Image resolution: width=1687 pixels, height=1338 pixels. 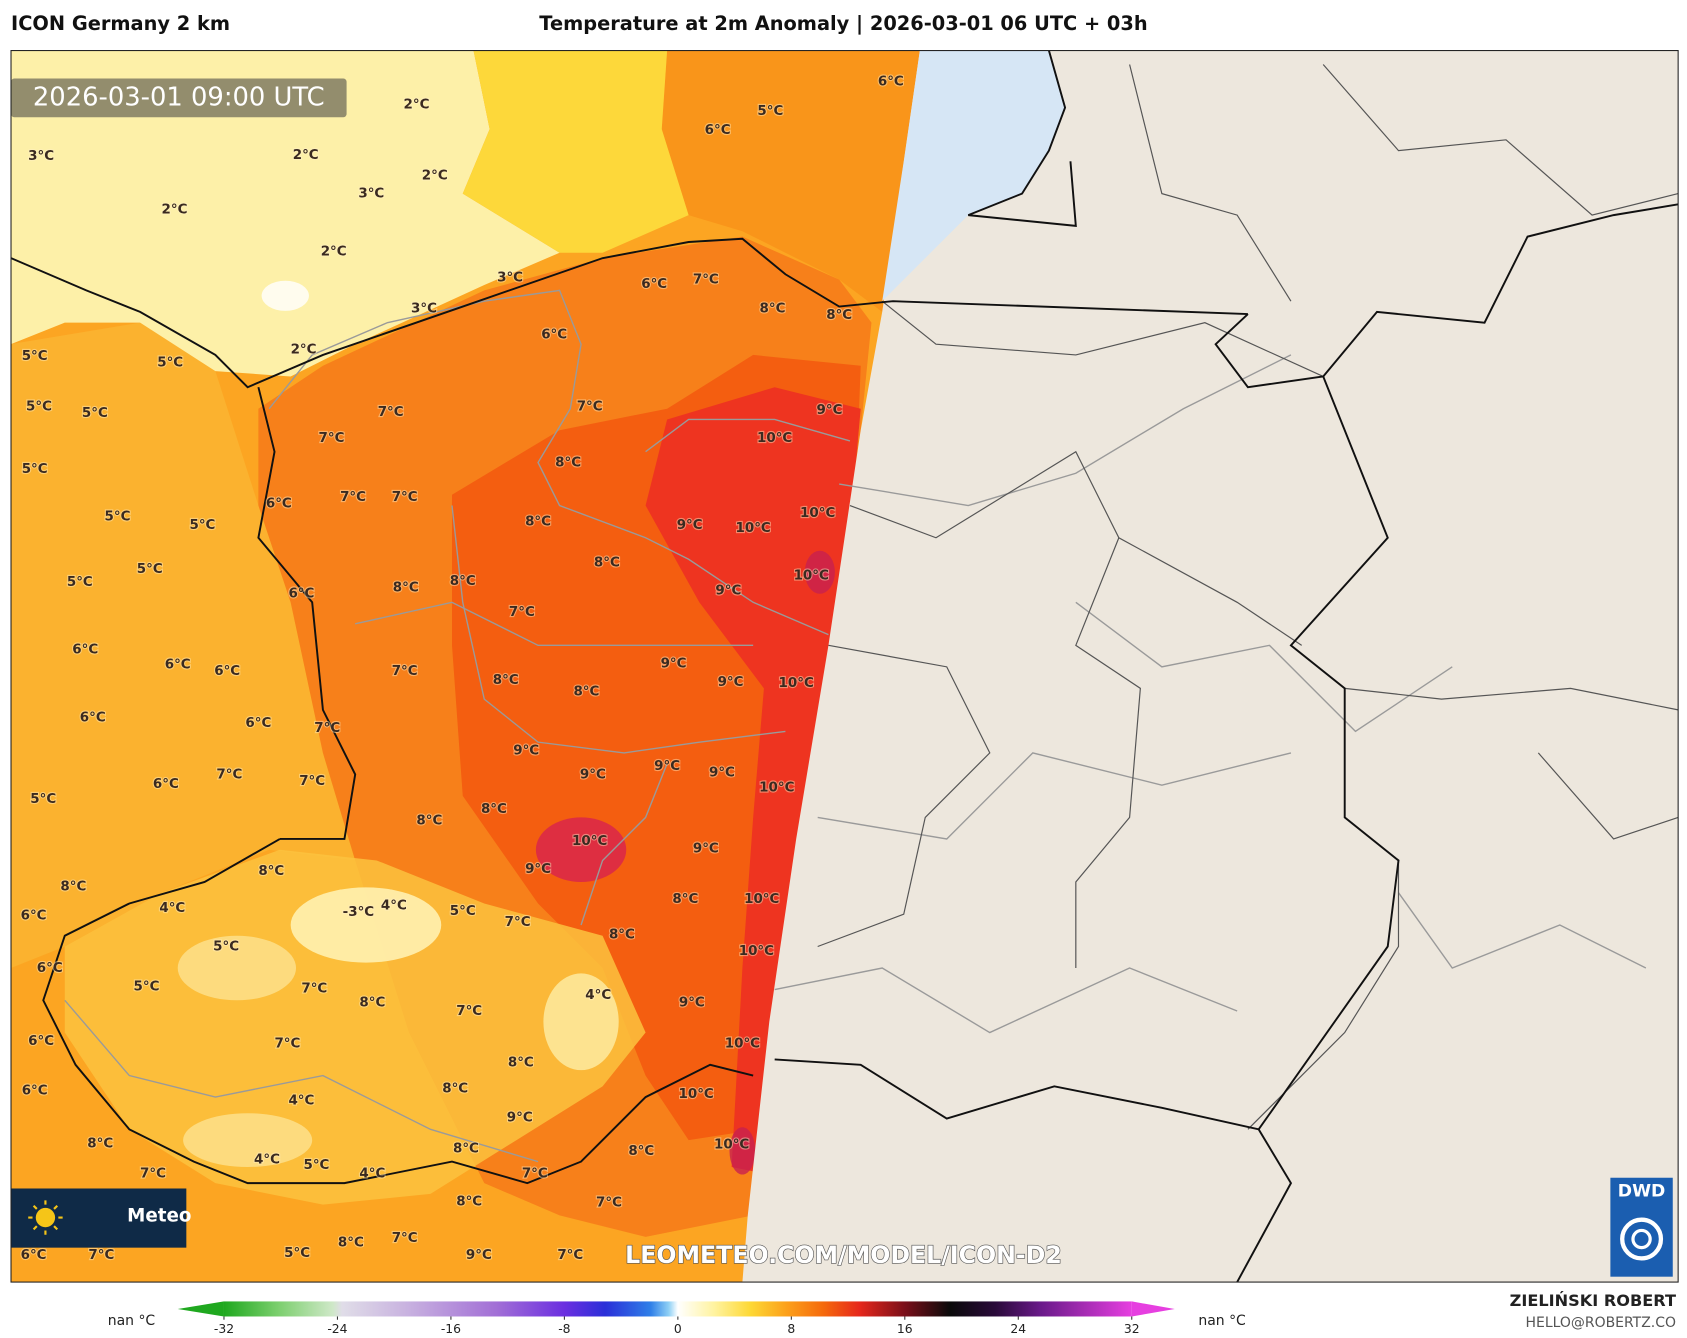 What do you see at coordinates (159, 1215) in the screenshot?
I see `logo-text: Meteo` at bounding box center [159, 1215].